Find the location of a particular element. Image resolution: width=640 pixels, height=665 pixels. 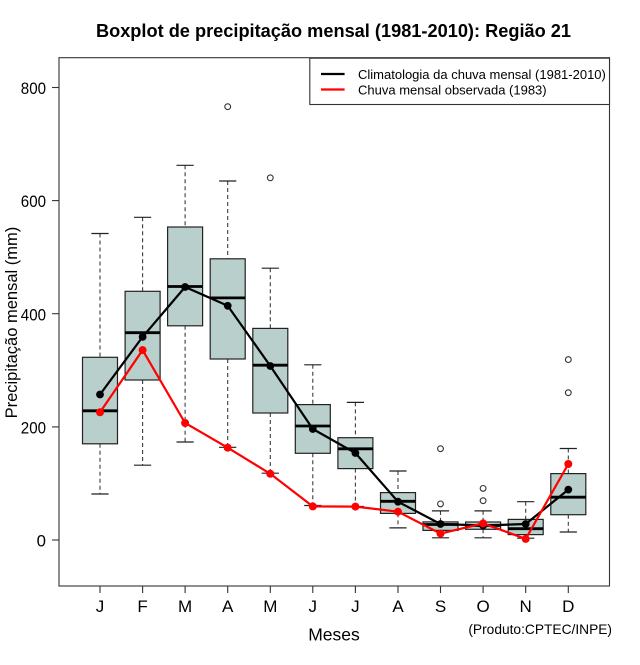

svg-text: 200 is located at coordinates (33, 428).